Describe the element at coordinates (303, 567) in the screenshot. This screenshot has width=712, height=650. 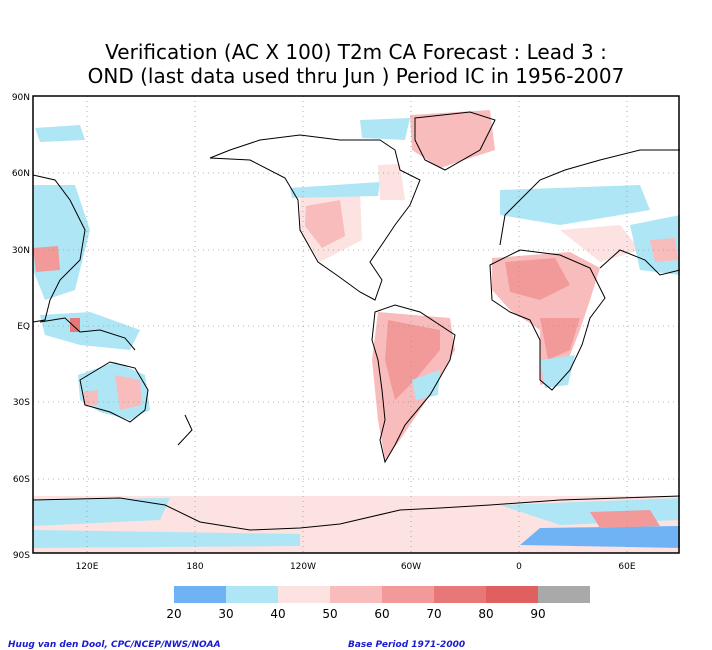
I see `lon-label: 120W` at that location.